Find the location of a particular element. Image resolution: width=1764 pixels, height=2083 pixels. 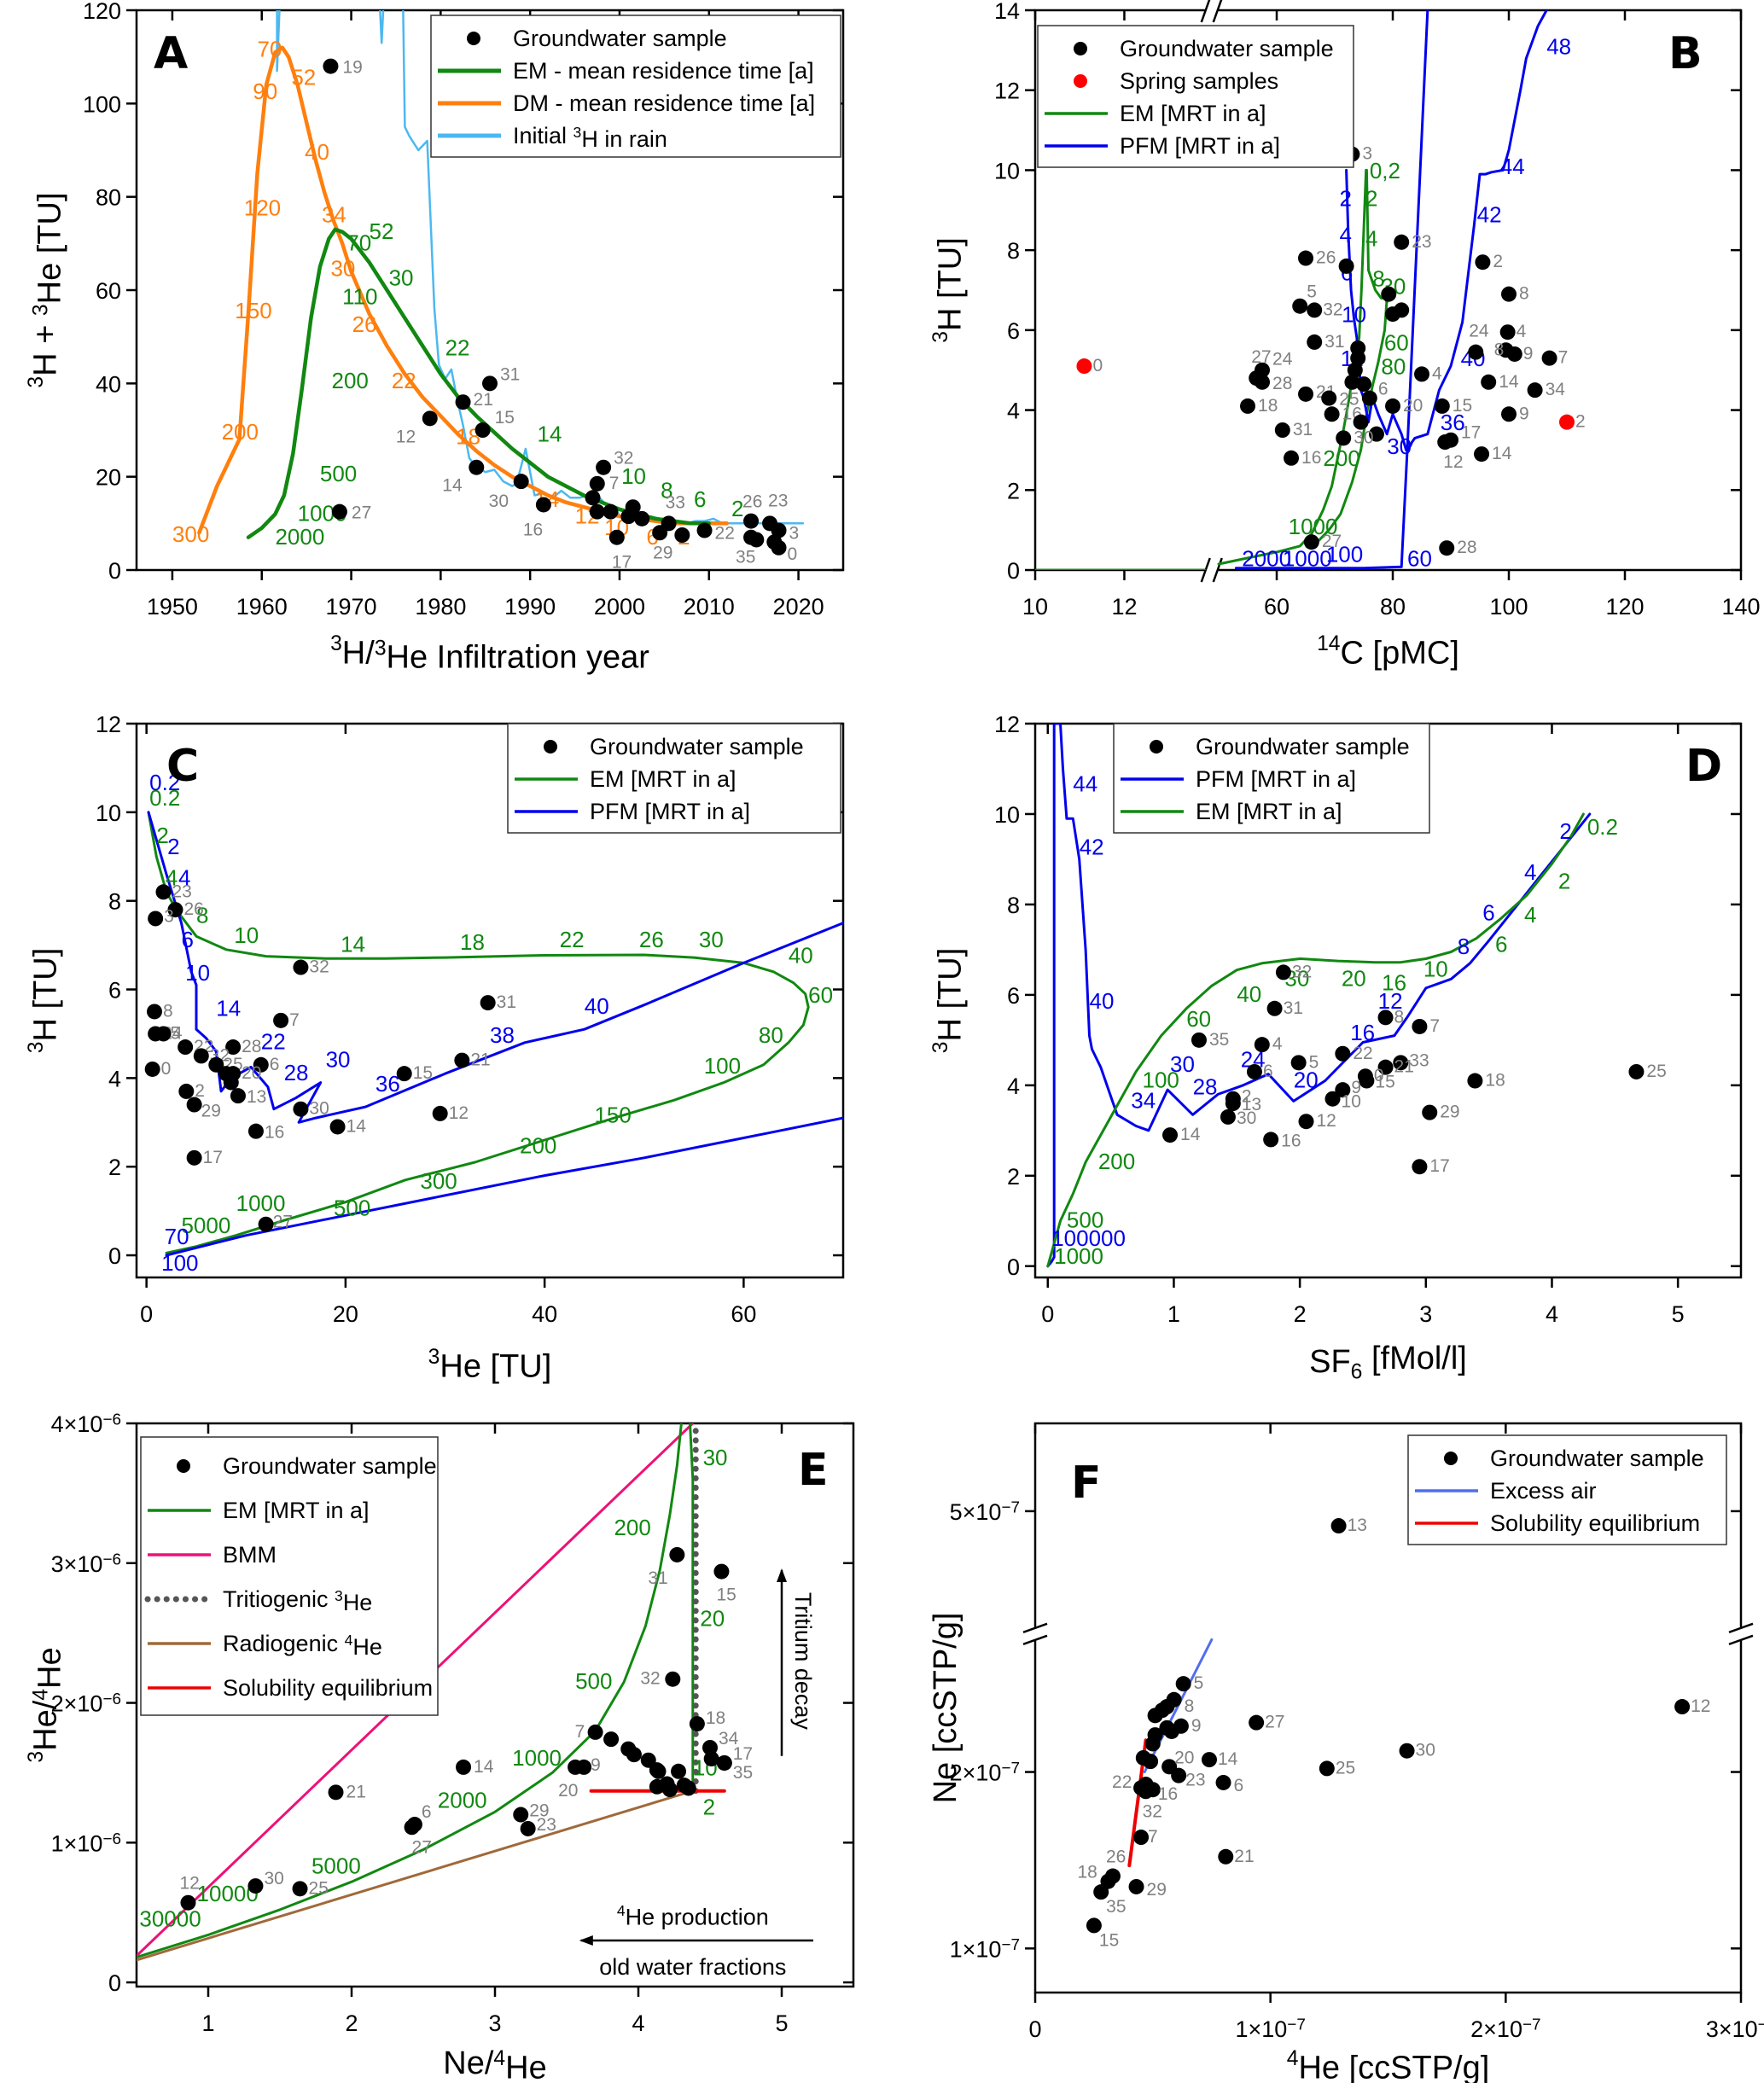

text-span: Infiltration year is located at coordinates (538, 658).